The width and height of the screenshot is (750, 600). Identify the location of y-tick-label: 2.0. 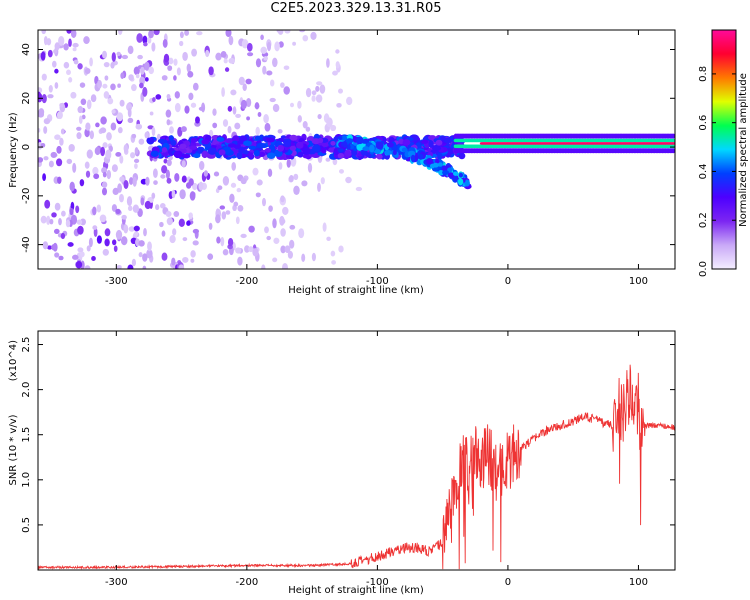
(26, 390).